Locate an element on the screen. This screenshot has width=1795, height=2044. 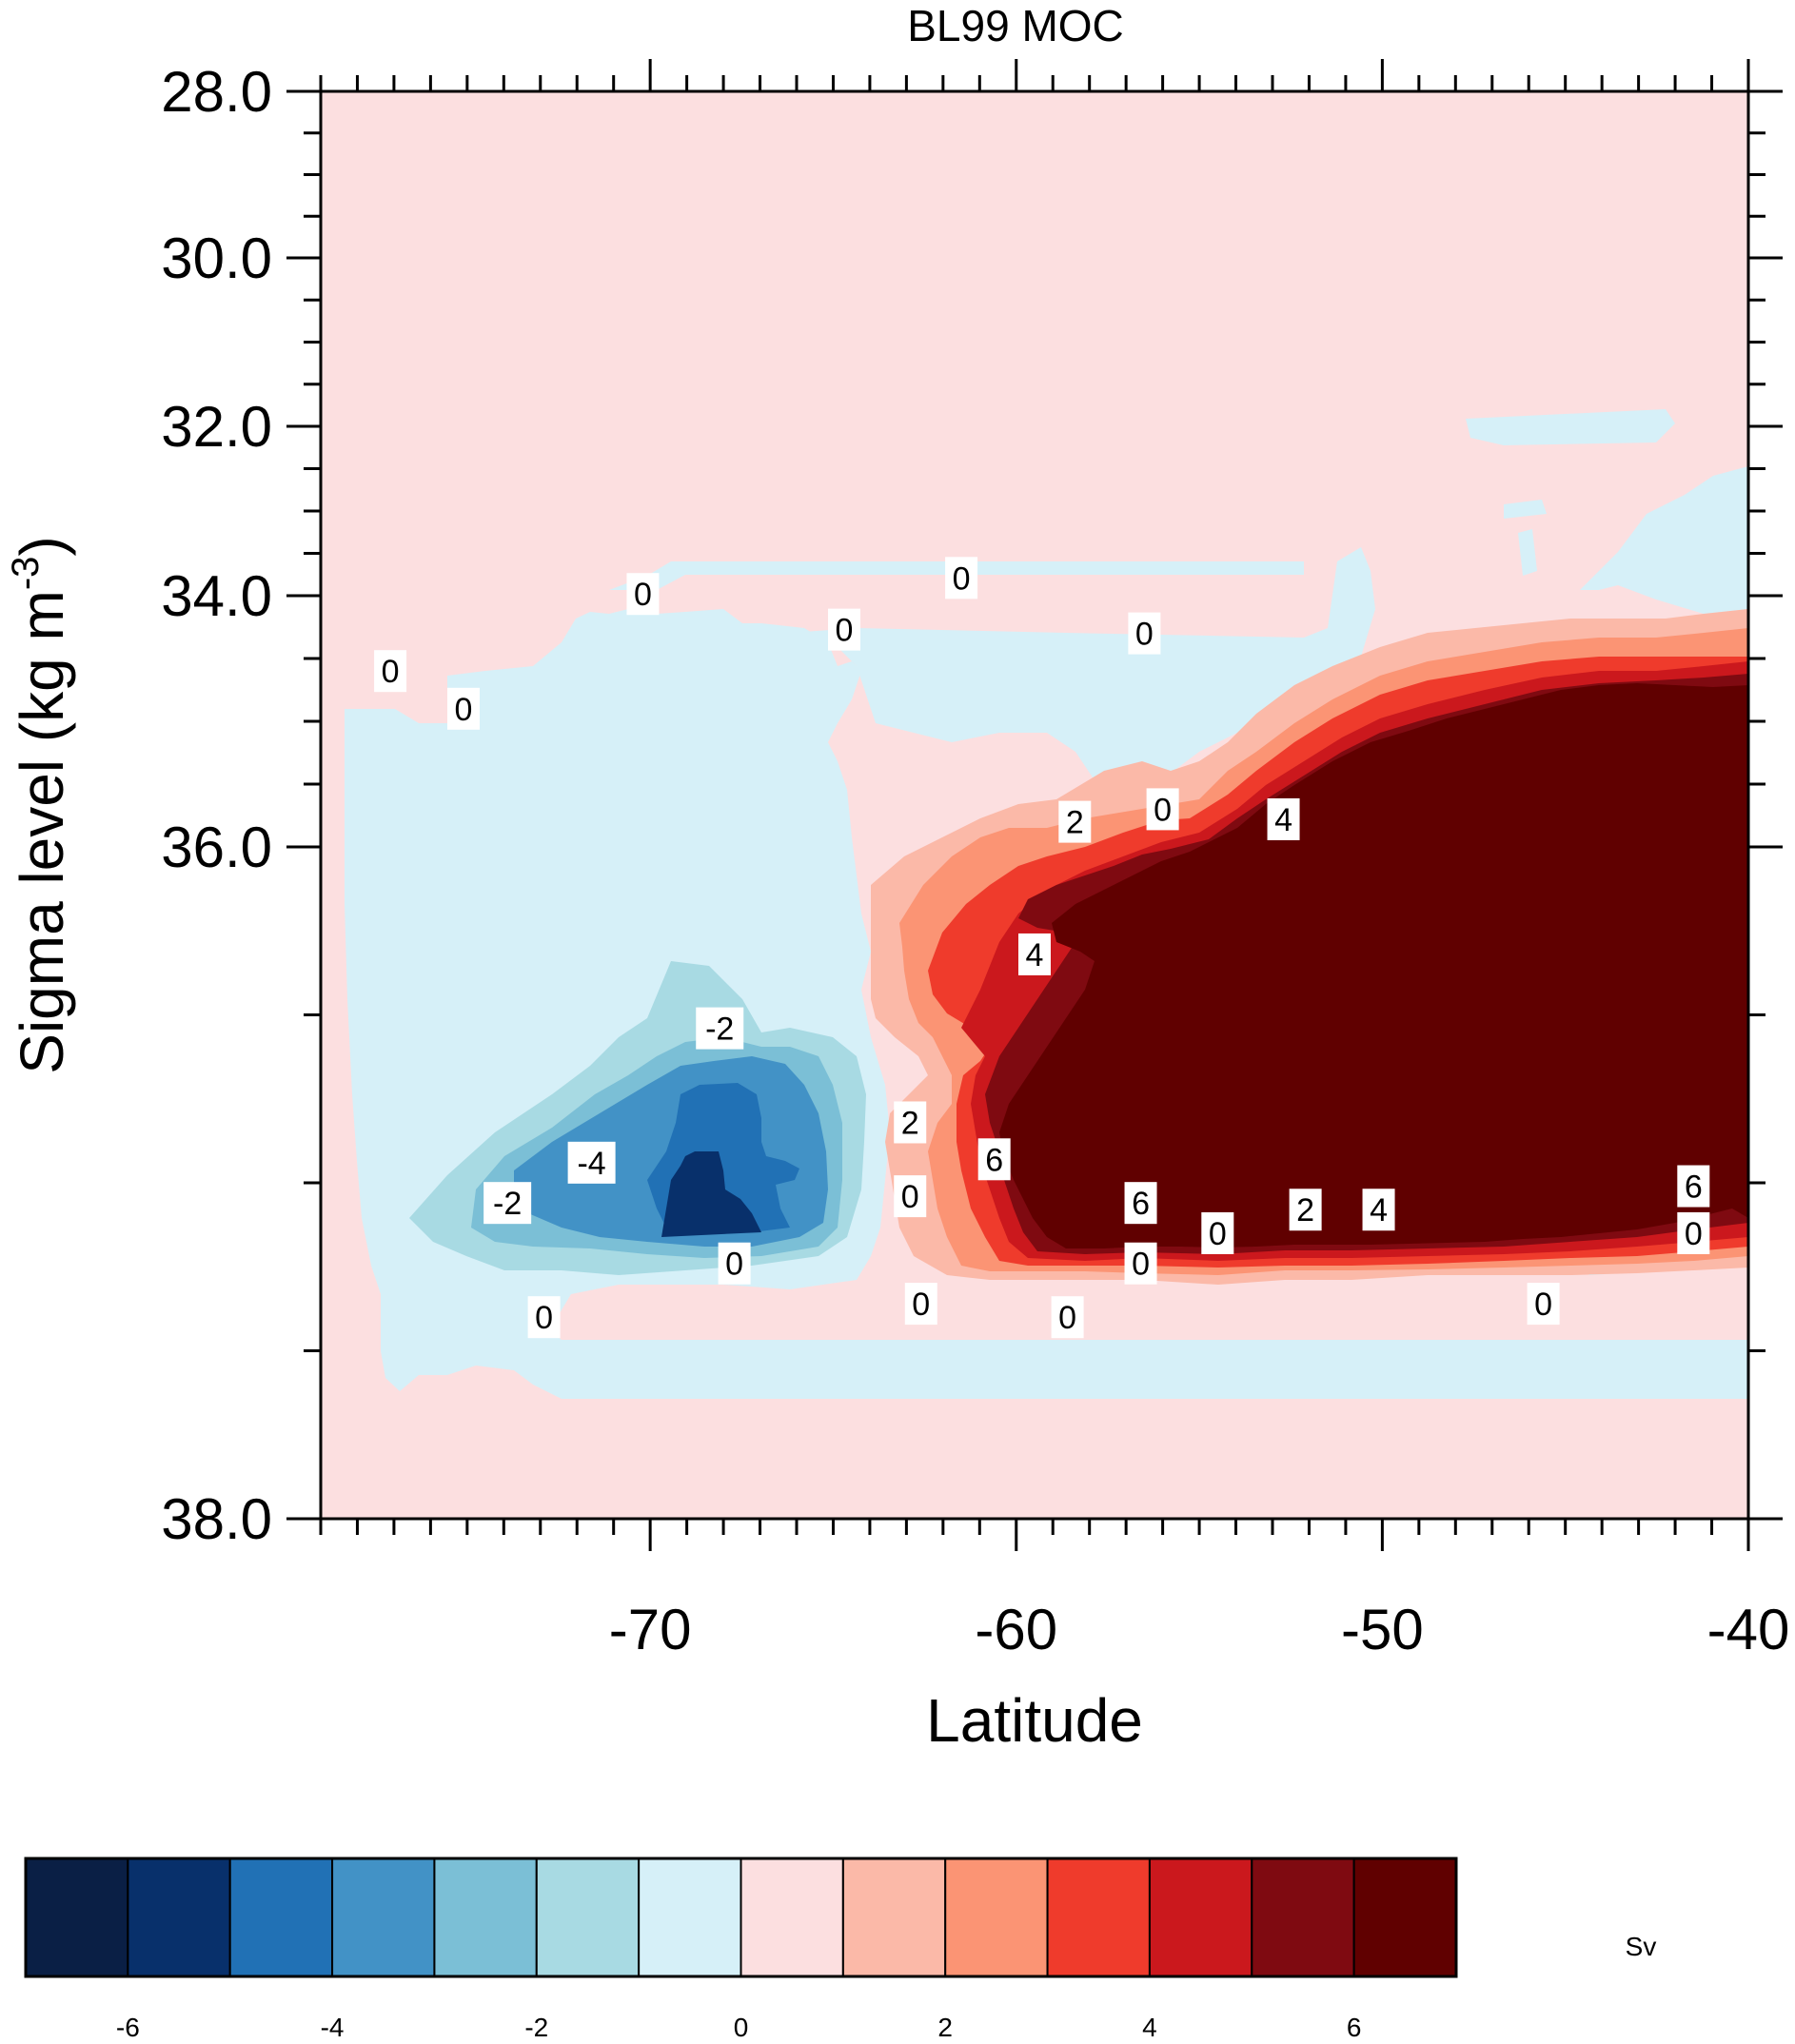
colorbar-units: Sv is located at coordinates (1641, 1947).